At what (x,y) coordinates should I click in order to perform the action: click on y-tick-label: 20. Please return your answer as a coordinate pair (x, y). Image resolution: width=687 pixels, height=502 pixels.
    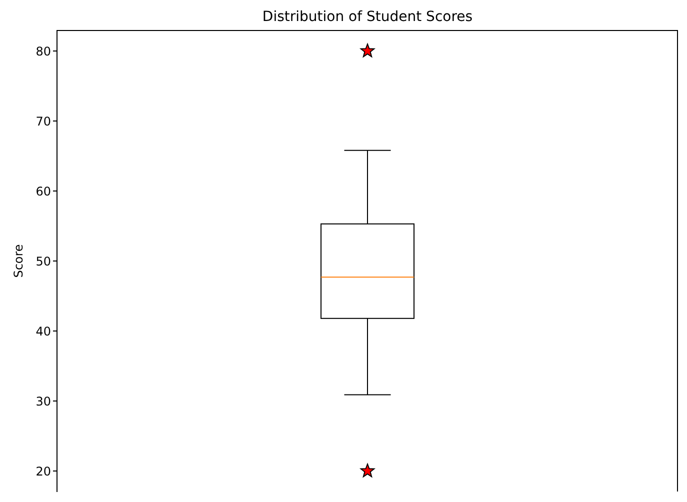
    Looking at the image, I should click on (43, 471).